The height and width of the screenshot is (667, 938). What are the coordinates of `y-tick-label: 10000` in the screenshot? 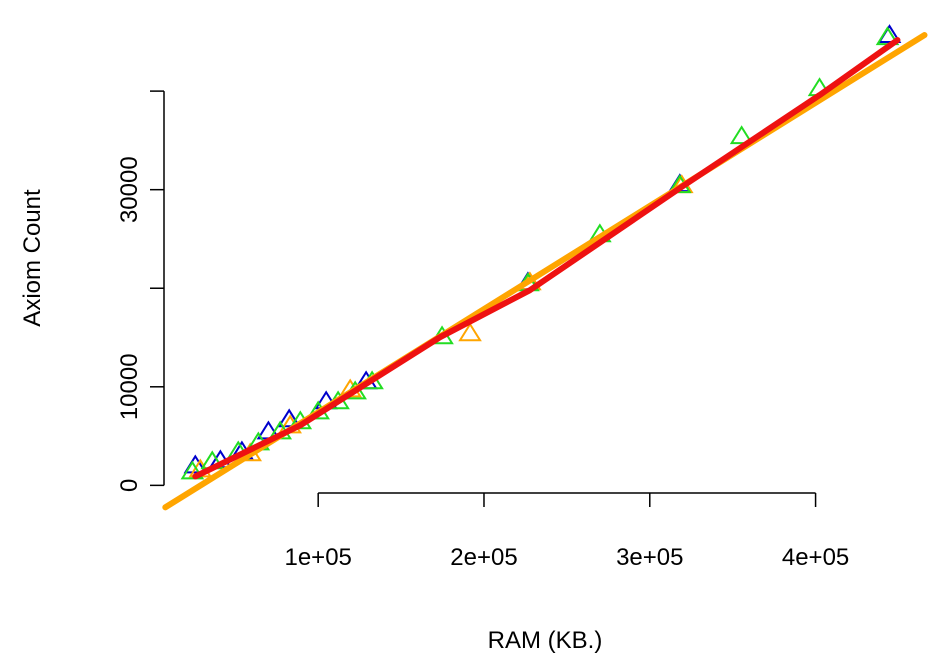 It's located at (129, 386).